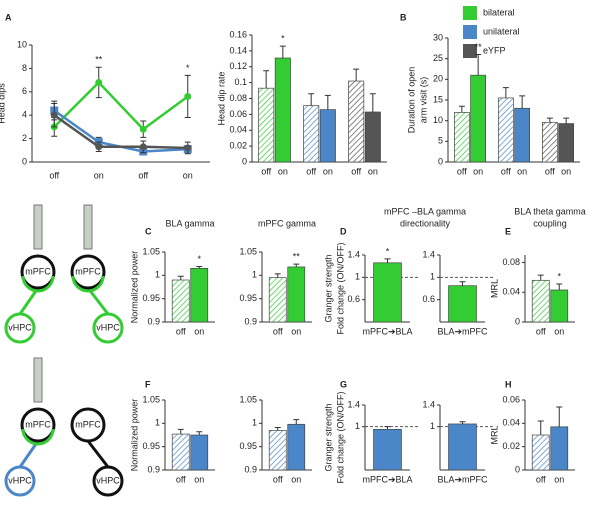  What do you see at coordinates (508, 231) in the screenshot?
I see `panel-label: E` at bounding box center [508, 231].